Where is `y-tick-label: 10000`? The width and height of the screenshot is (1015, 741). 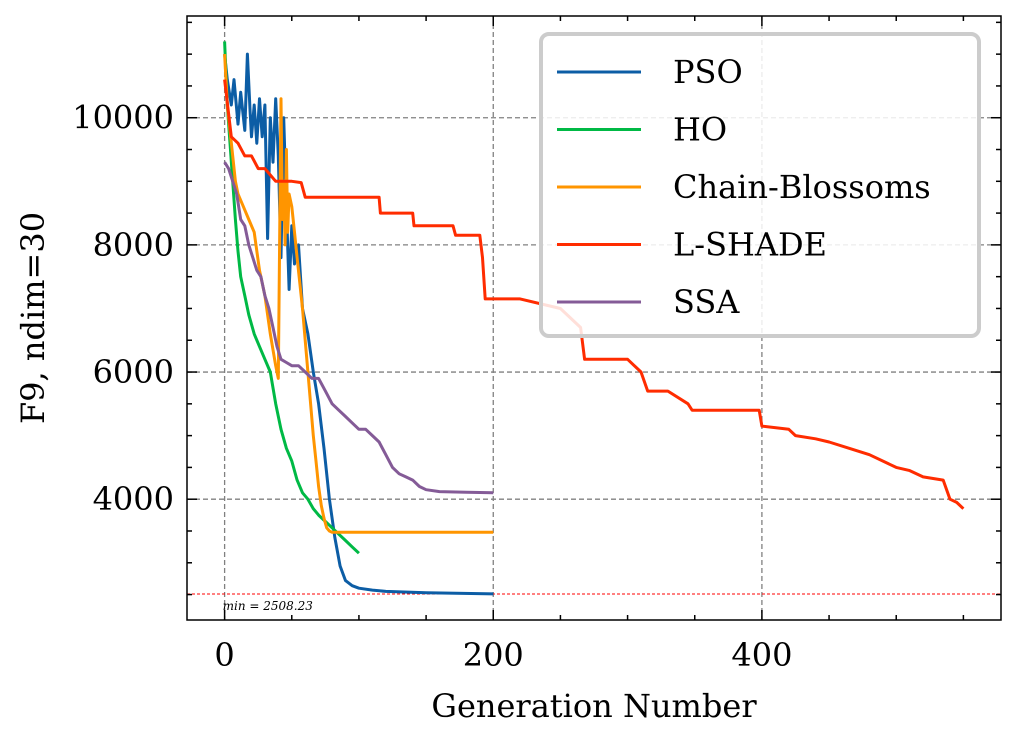 y-tick-label: 10000 is located at coordinates (123, 118).